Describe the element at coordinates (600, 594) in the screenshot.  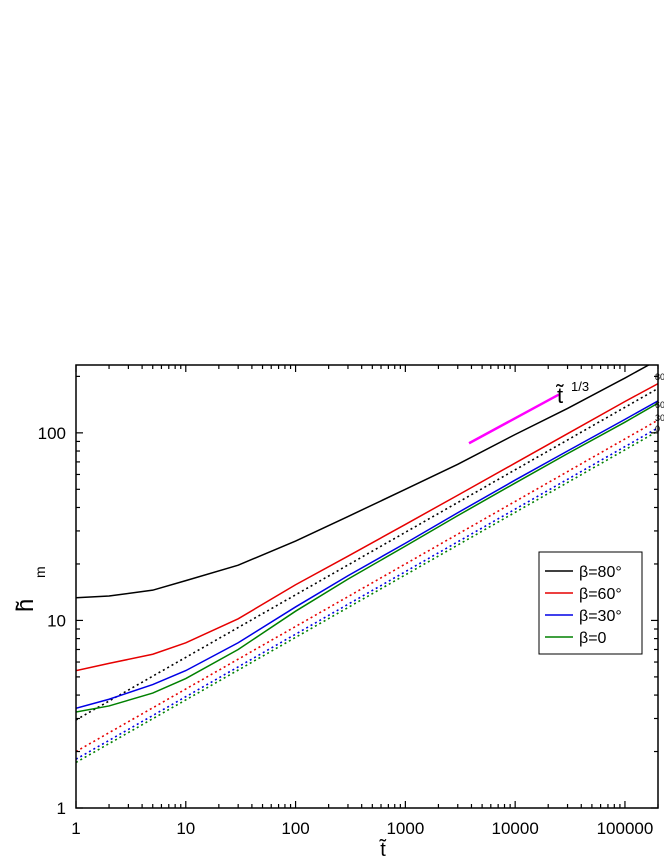
I see `legend-label-1: β=60°` at that location.